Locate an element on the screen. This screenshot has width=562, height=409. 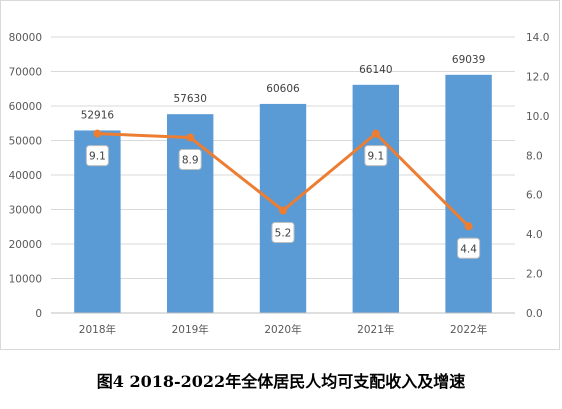
figure-caption: 图4 2018-2022年全体居民人均可支配收入及增速 is located at coordinates (281, 381).